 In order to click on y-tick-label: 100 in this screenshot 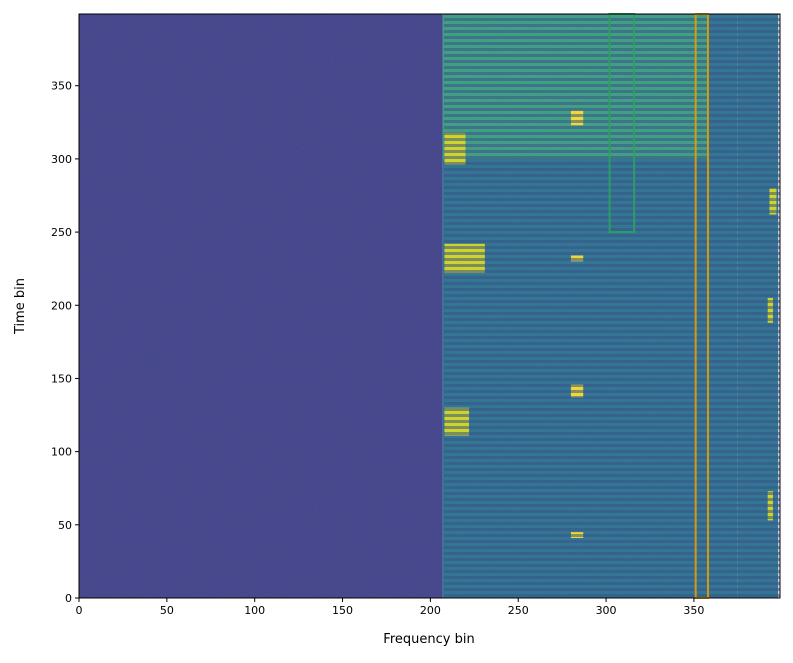, I will do `click(61, 452)`.